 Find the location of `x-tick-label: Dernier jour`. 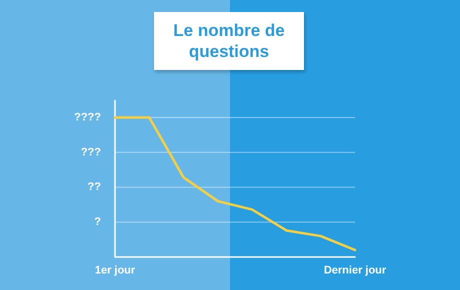

x-tick-label: Dernier jour is located at coordinates (355, 270).